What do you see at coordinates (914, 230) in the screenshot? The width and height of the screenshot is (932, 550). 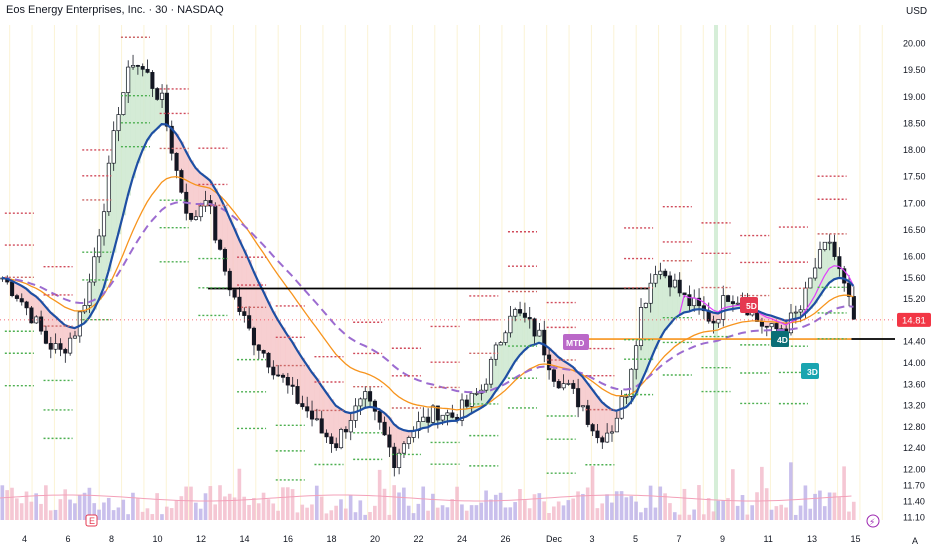 I see `y-tick-label: 16.50` at bounding box center [914, 230].